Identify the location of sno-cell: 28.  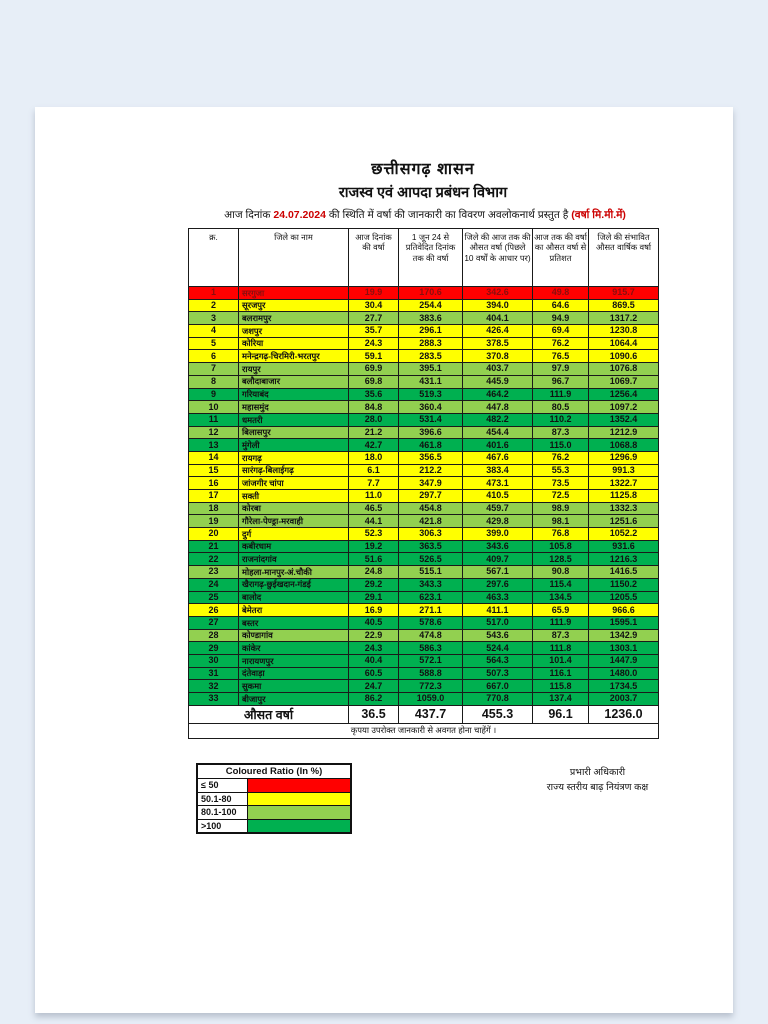
(213, 635).